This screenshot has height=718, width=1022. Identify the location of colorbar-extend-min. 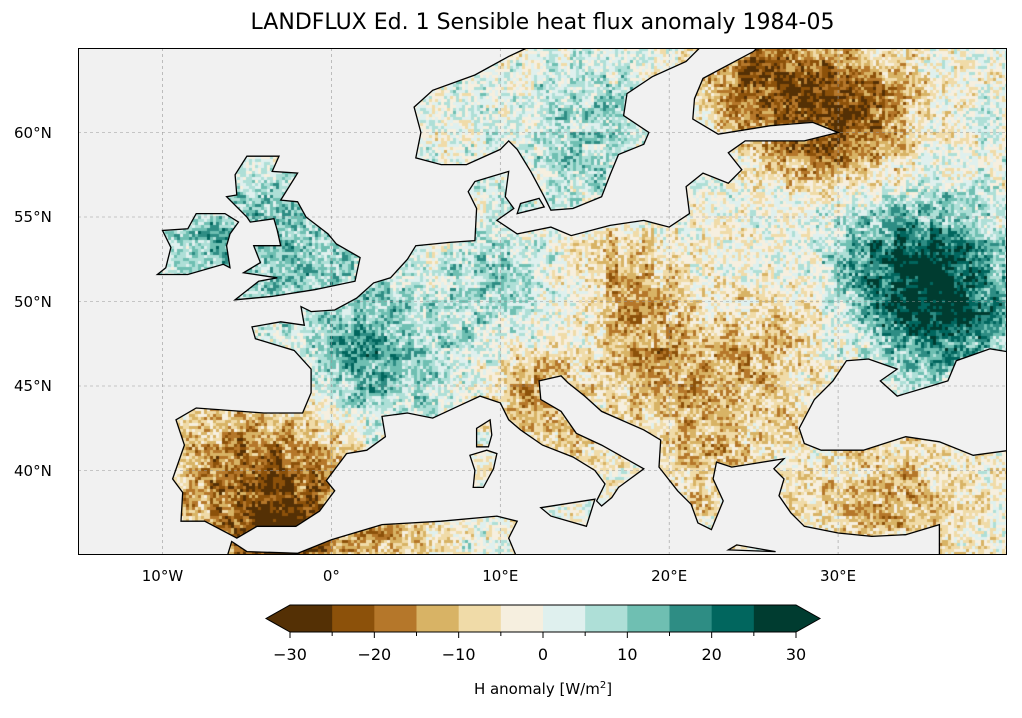
(278, 618).